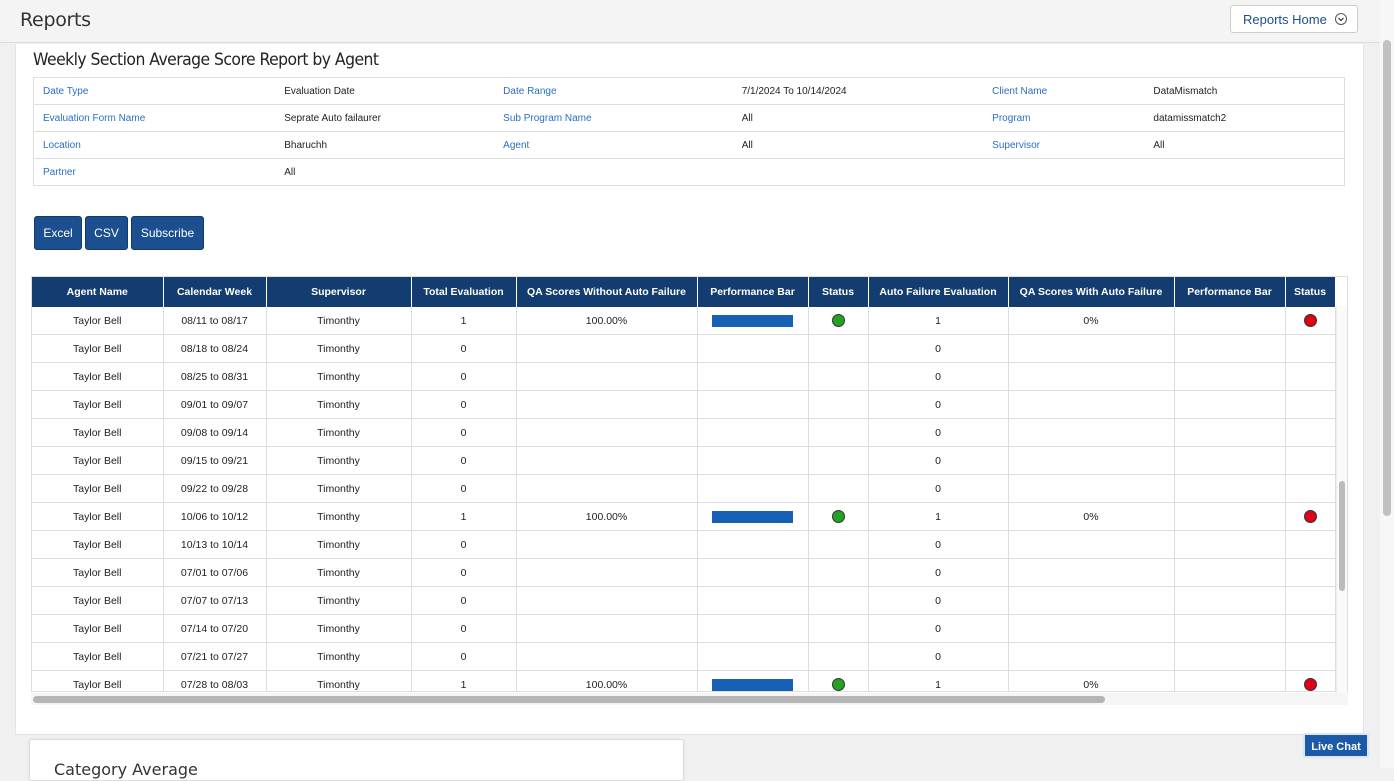 The width and height of the screenshot is (1394, 781). I want to click on csv-button: CSV, so click(106, 233).